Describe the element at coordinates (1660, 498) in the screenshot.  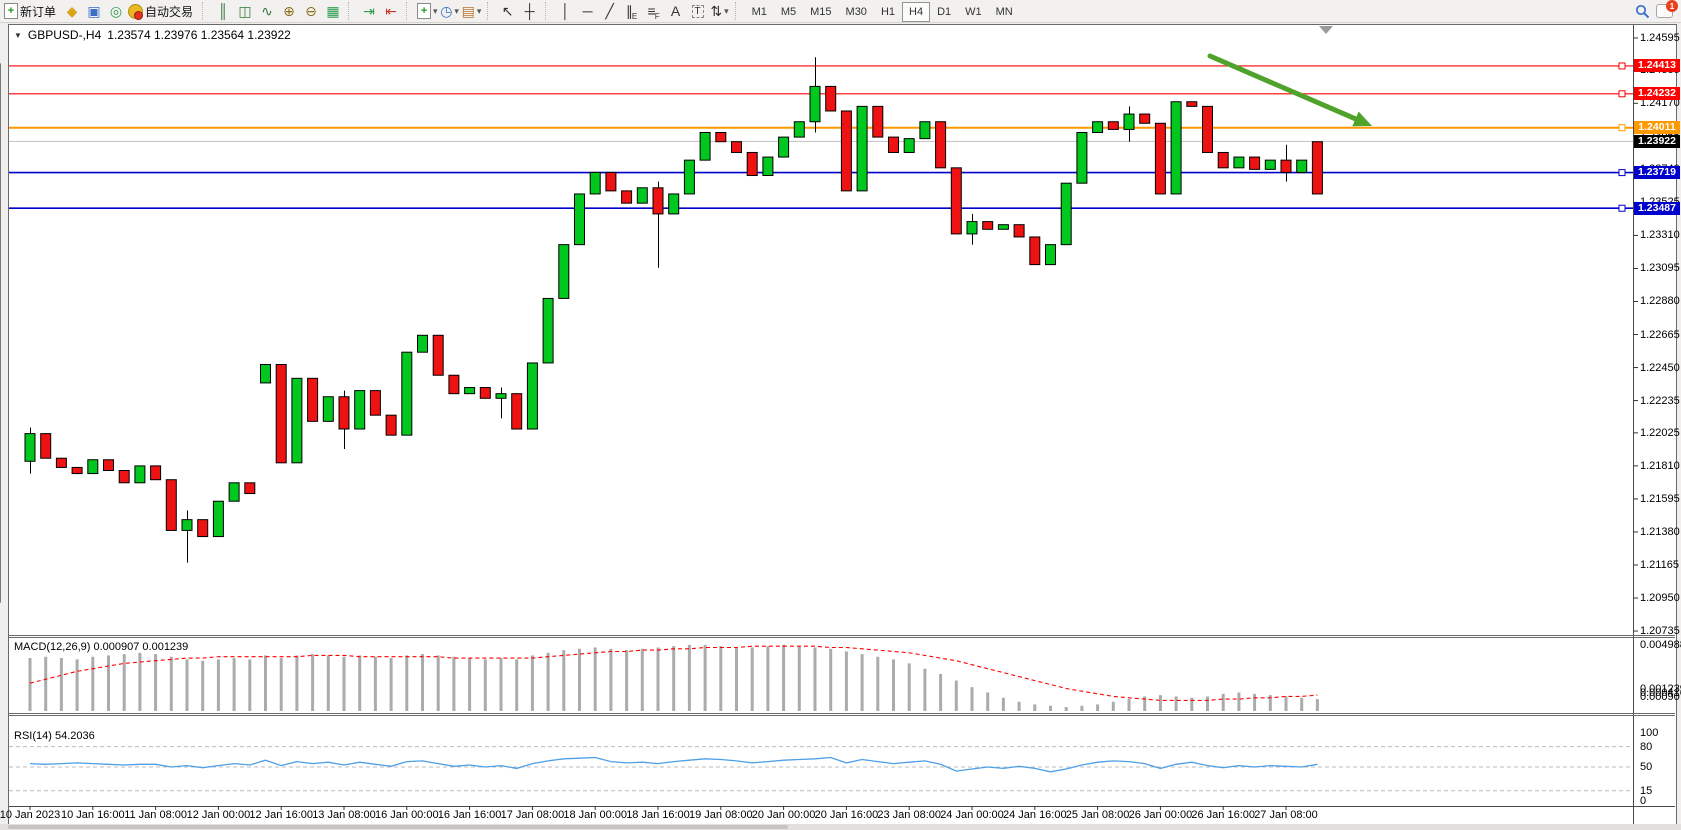
I see `price-tick-label: 1.21595` at that location.